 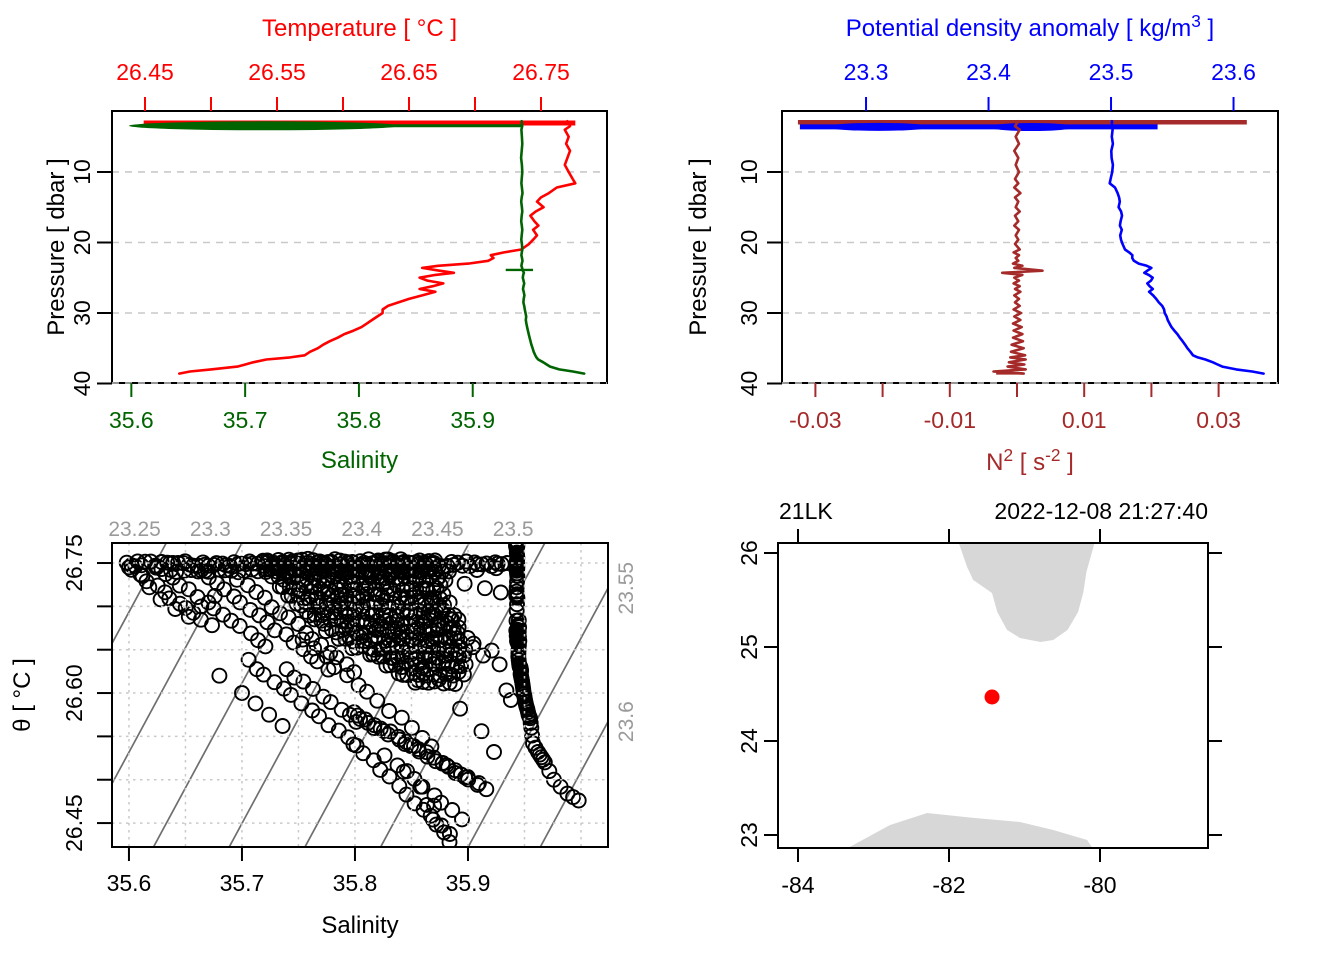 What do you see at coordinates (377, 247) in the screenshot?
I see `temperature-profile-line` at bounding box center [377, 247].